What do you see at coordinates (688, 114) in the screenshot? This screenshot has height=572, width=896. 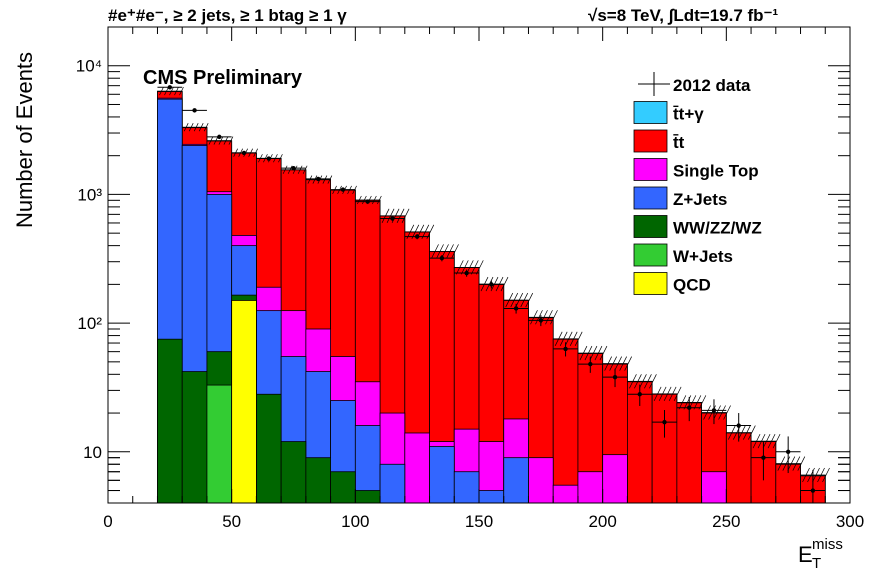 I see `legend-label-t-t-: t̄t+γ` at bounding box center [688, 114].